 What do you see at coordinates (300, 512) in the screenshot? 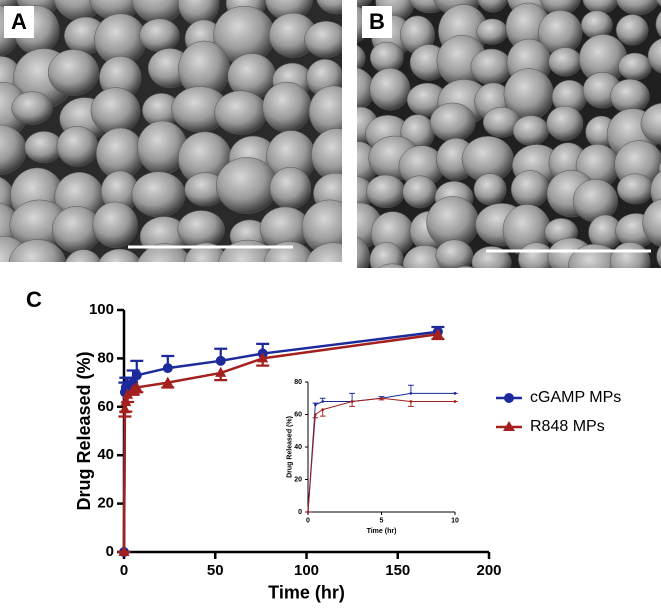
I see `y-tick-label: 0` at bounding box center [300, 512].